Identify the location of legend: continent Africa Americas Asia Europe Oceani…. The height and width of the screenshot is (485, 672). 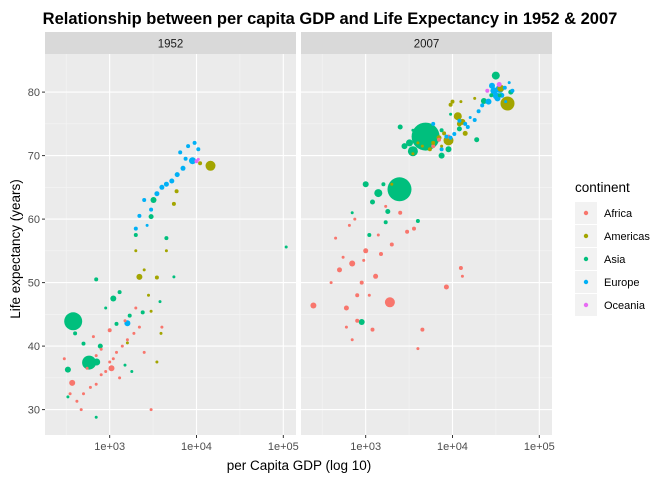
(612, 248).